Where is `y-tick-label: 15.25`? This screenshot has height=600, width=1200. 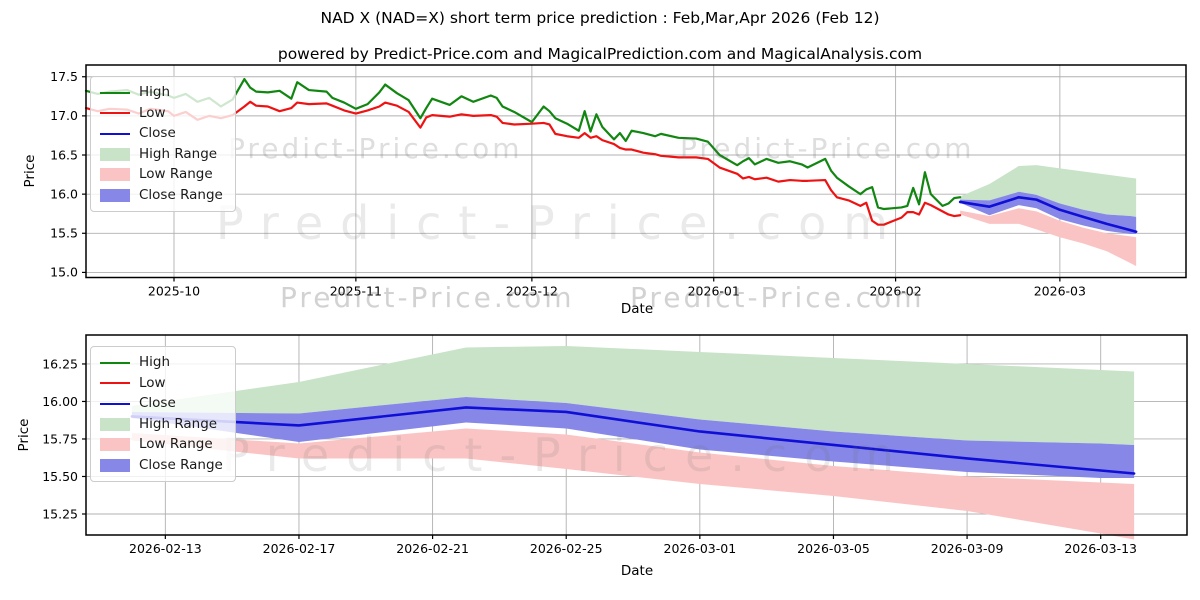
y-tick-label: 15.25 is located at coordinates (60, 513).